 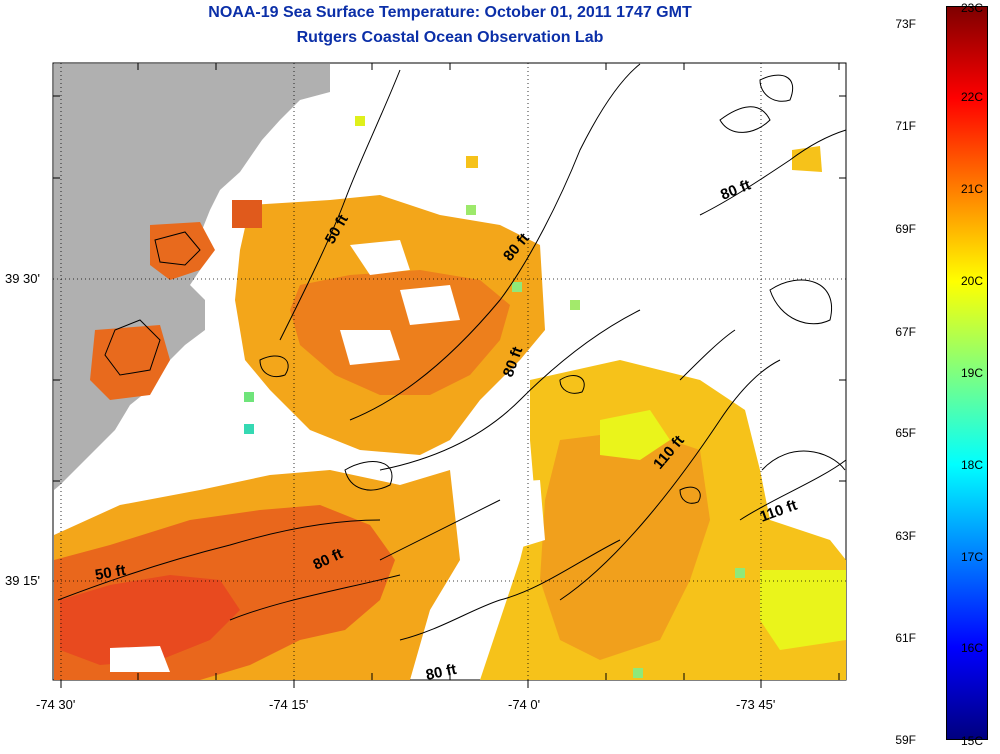 What do you see at coordinates (972, 8) in the screenshot?
I see `colorbar-c-label: 23C` at bounding box center [972, 8].